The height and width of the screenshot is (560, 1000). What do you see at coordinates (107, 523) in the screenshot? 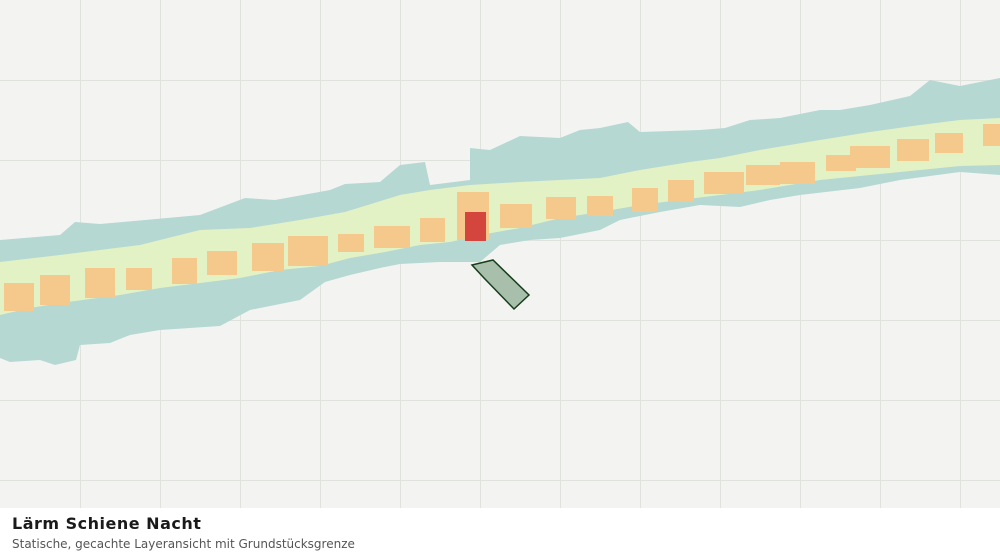
I see `map-title: Lärm Schiene Nacht` at bounding box center [107, 523].